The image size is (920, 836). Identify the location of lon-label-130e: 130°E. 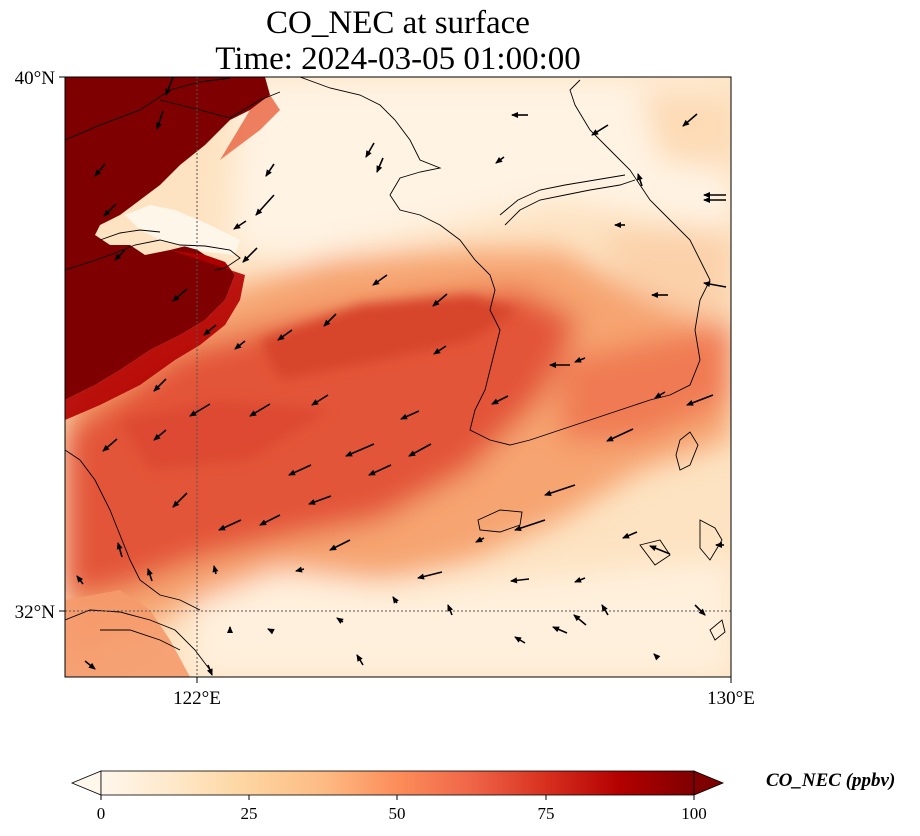
(731, 698).